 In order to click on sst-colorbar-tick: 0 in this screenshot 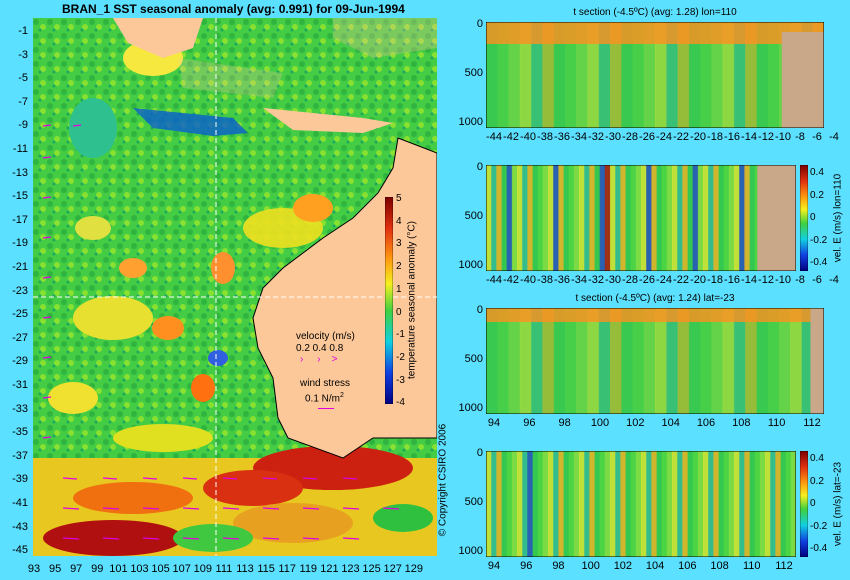, I will do `click(399, 312)`.